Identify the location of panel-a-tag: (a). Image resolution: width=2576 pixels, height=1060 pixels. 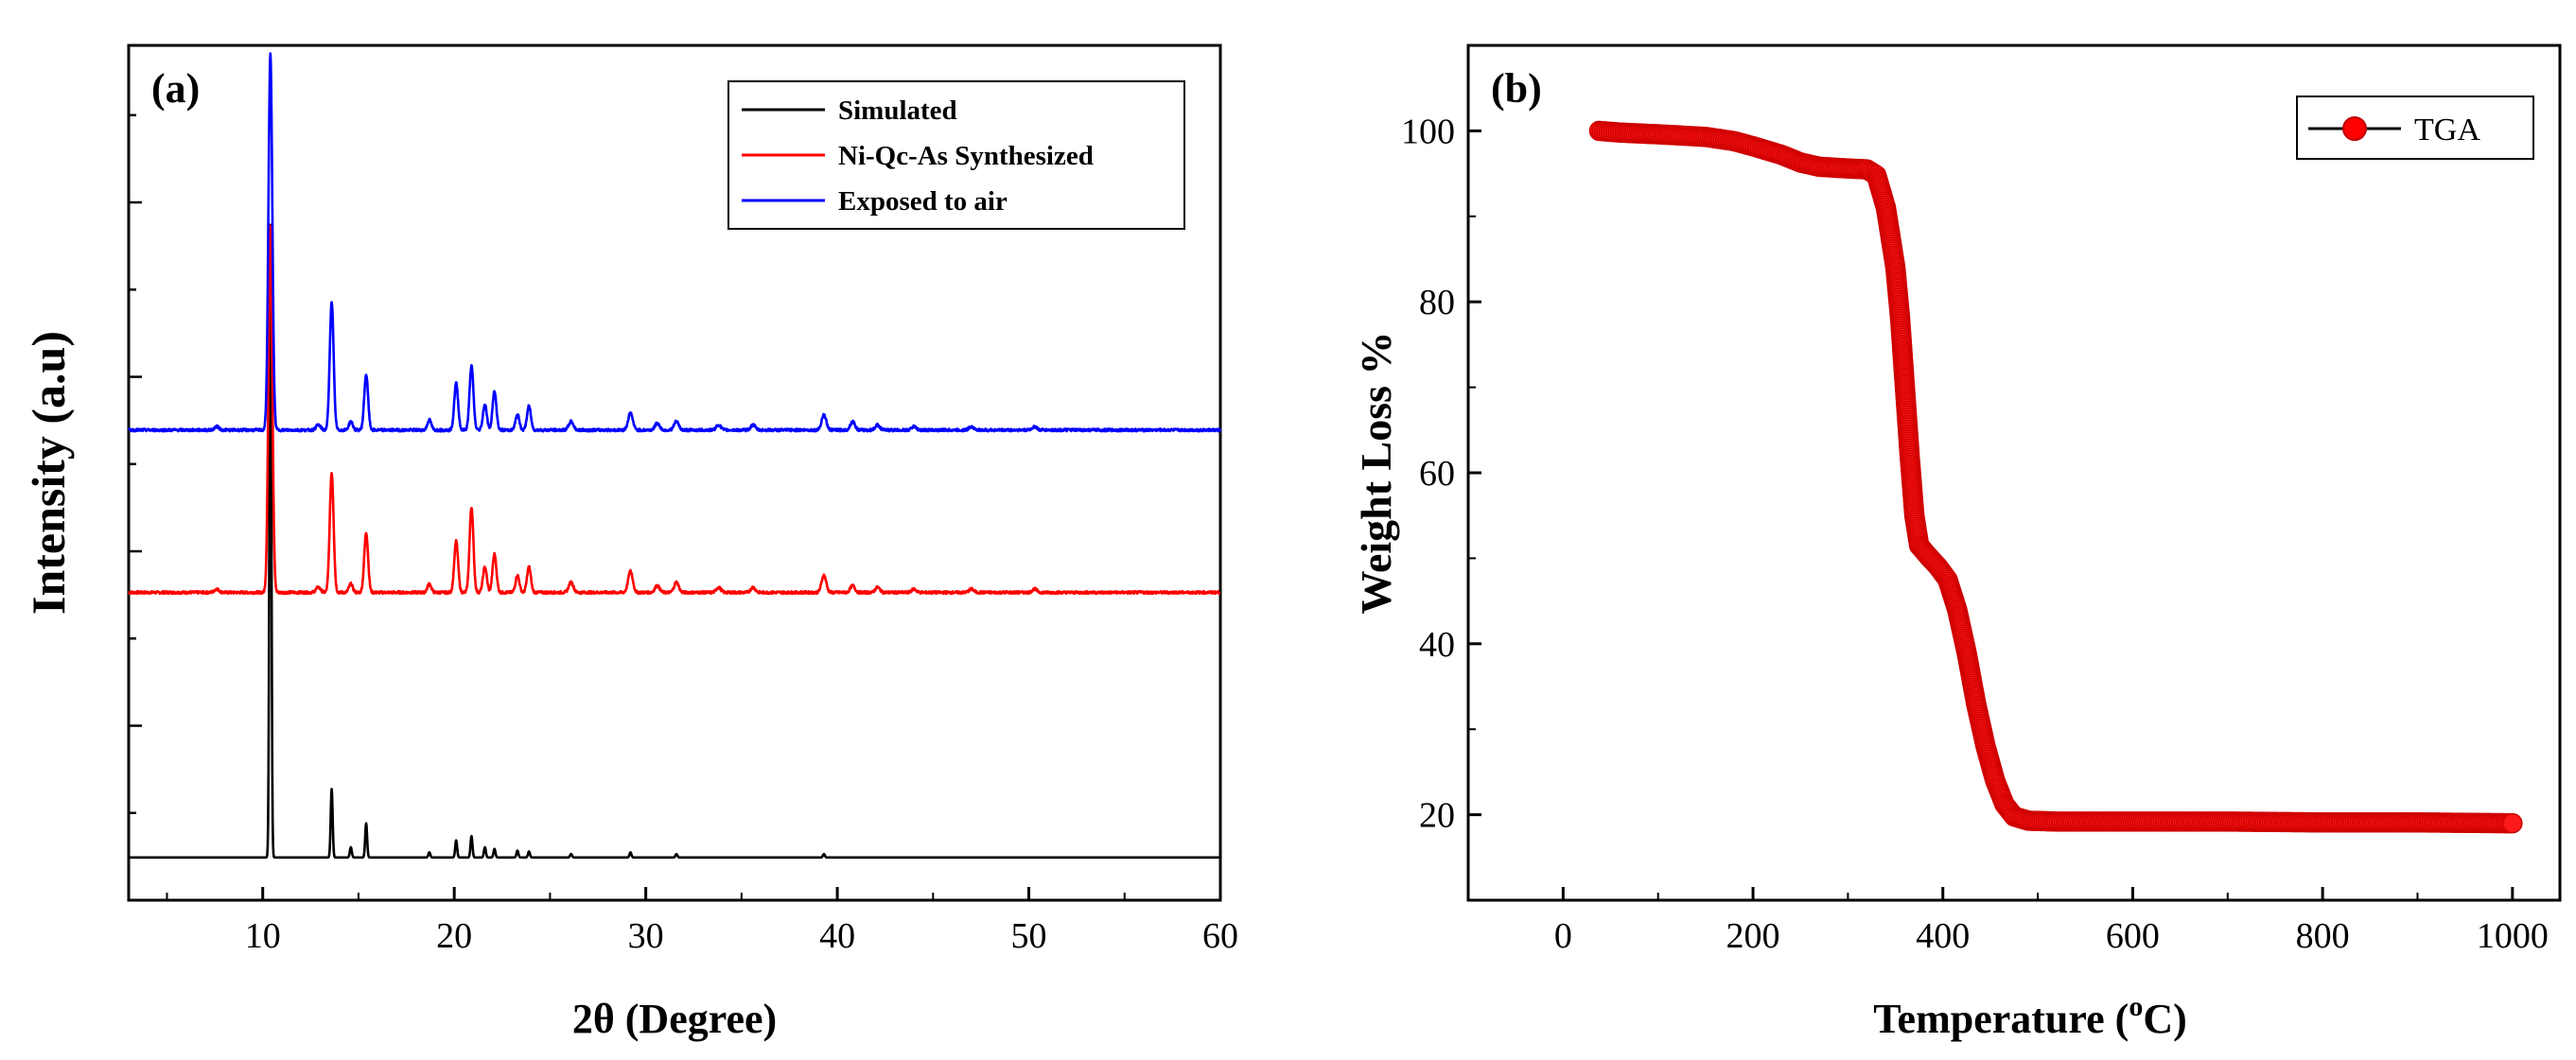
(176, 88).